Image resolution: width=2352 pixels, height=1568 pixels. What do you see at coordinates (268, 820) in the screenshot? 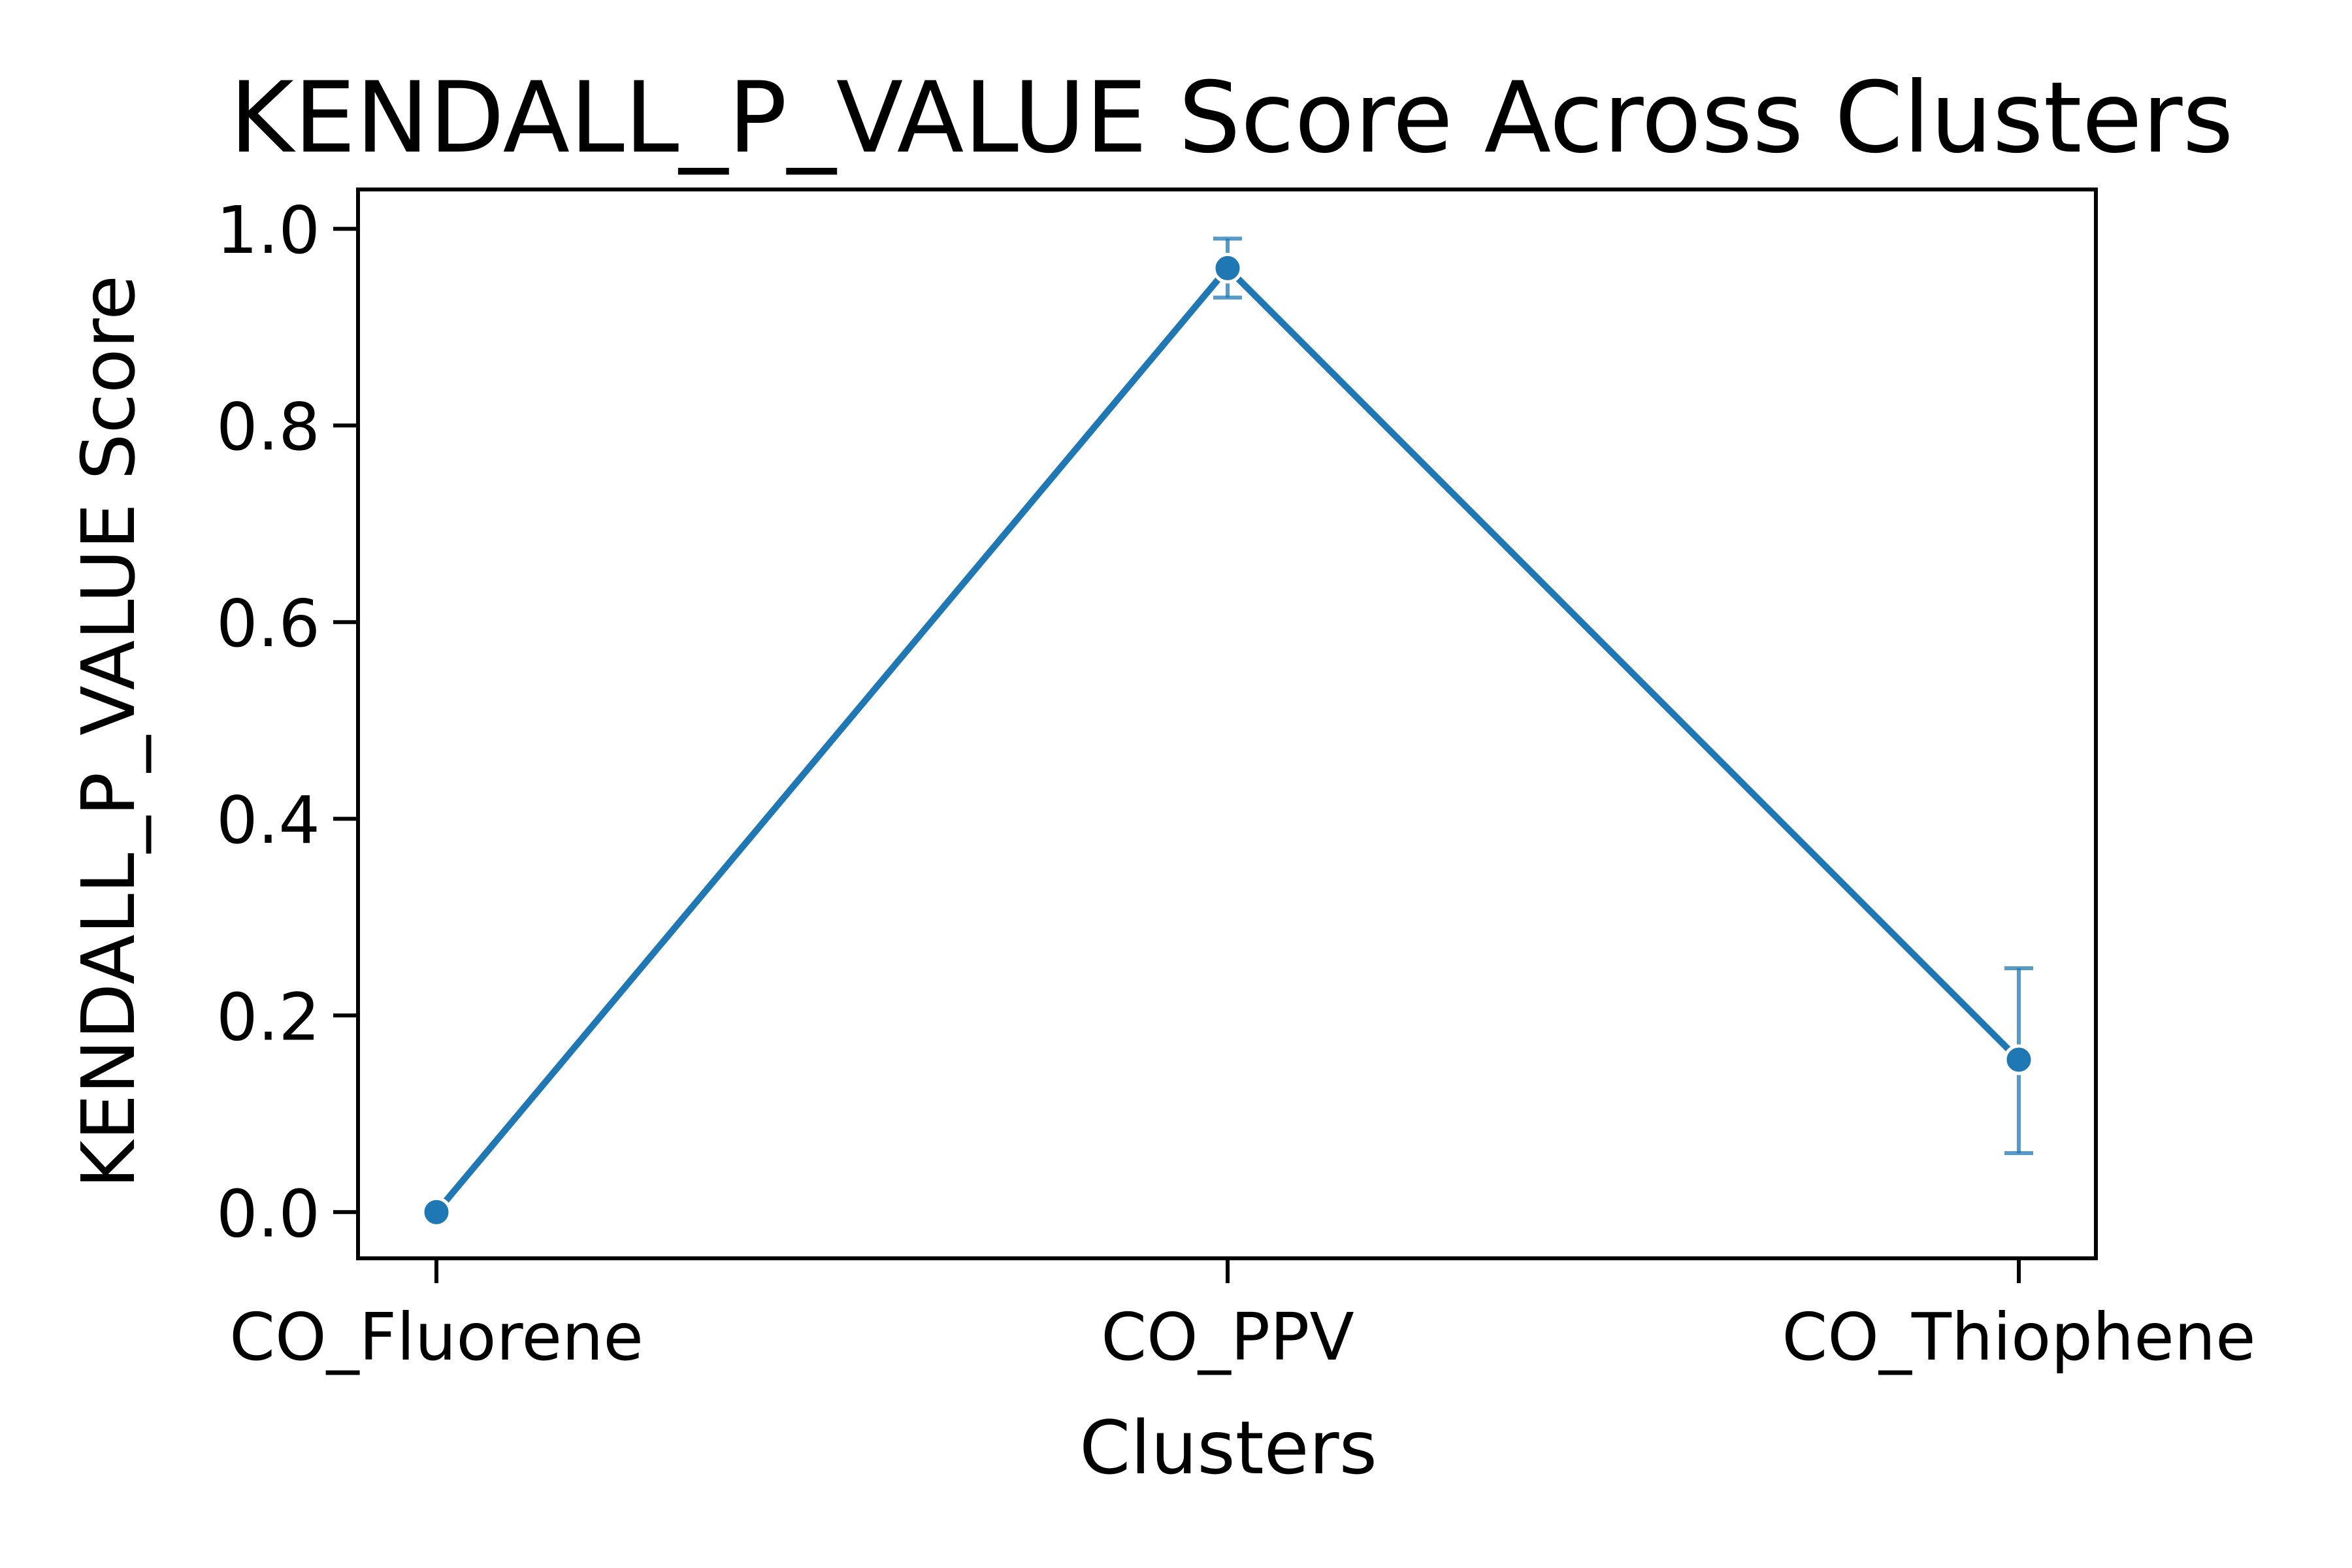
I see `y-tick-label: 0.4` at bounding box center [268, 820].